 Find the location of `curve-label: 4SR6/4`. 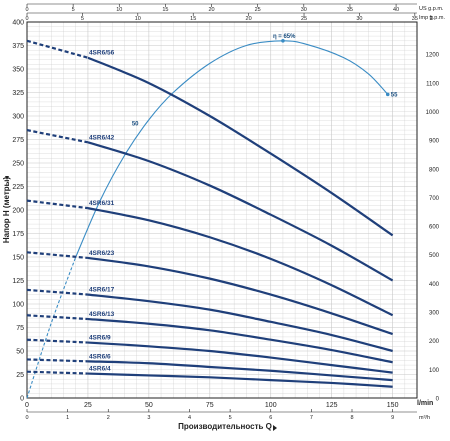

curve-label: 4SR6/4 is located at coordinates (100, 369).